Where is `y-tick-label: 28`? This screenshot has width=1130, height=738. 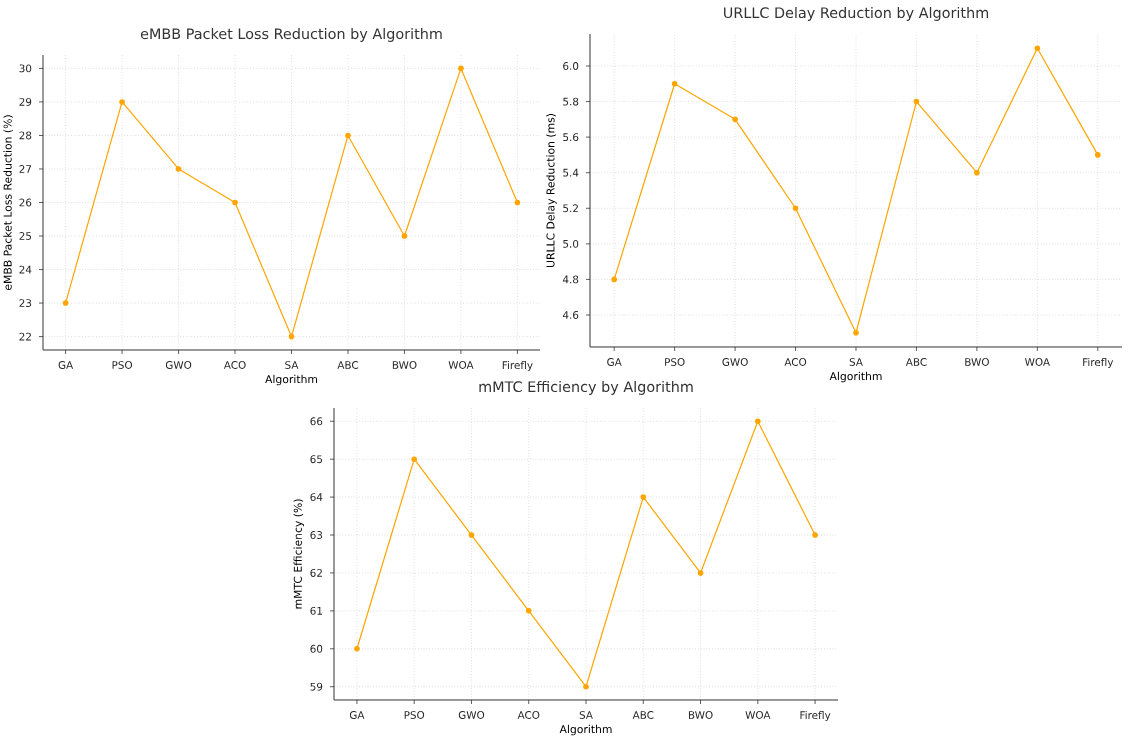 y-tick-label: 28 is located at coordinates (25, 135).